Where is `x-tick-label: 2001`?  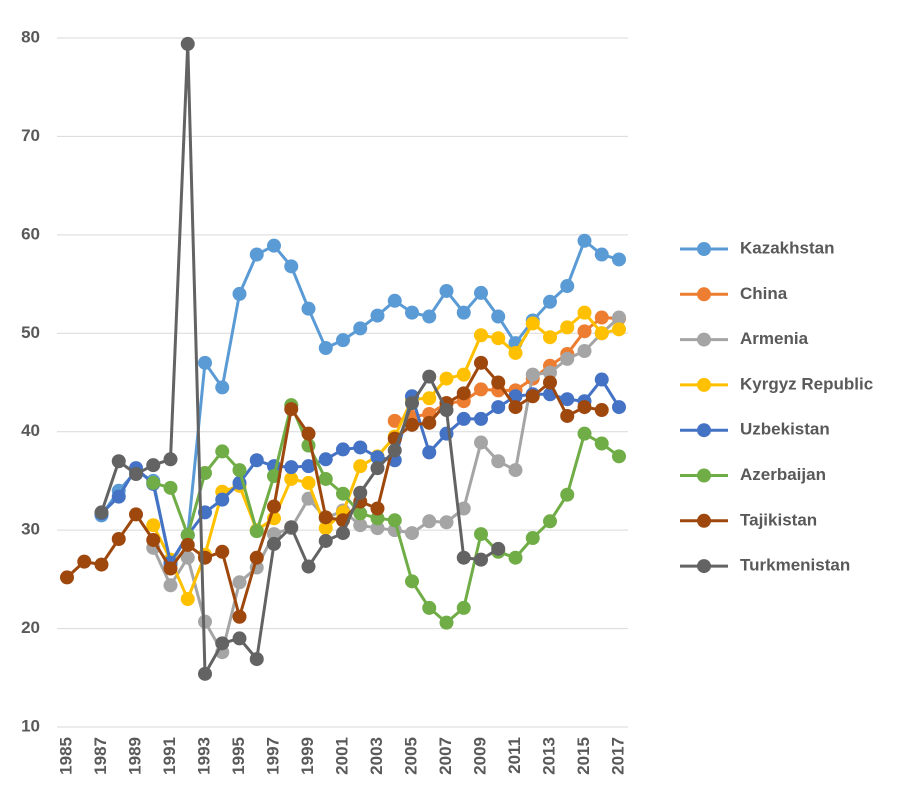 x-tick-label: 2001 is located at coordinates (341, 756).